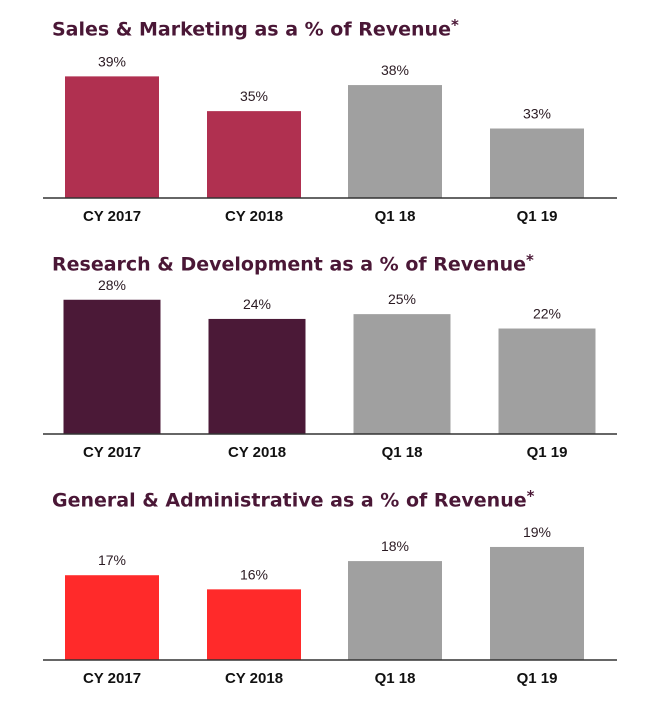 The width and height of the screenshot is (661, 708). Describe the element at coordinates (255, 28) in the screenshot. I see `chart-title: Sales & Marketing as a % of Revenue*` at that location.